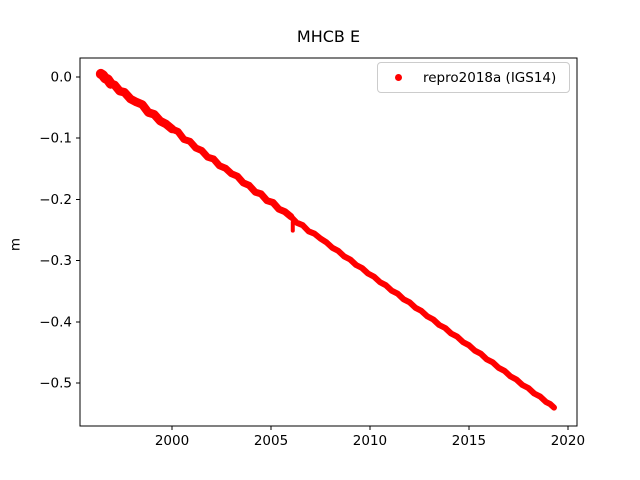 The height and width of the screenshot is (480, 640). What do you see at coordinates (55, 200) in the screenshot?
I see `svg-text: −0.2` at bounding box center [55, 200].